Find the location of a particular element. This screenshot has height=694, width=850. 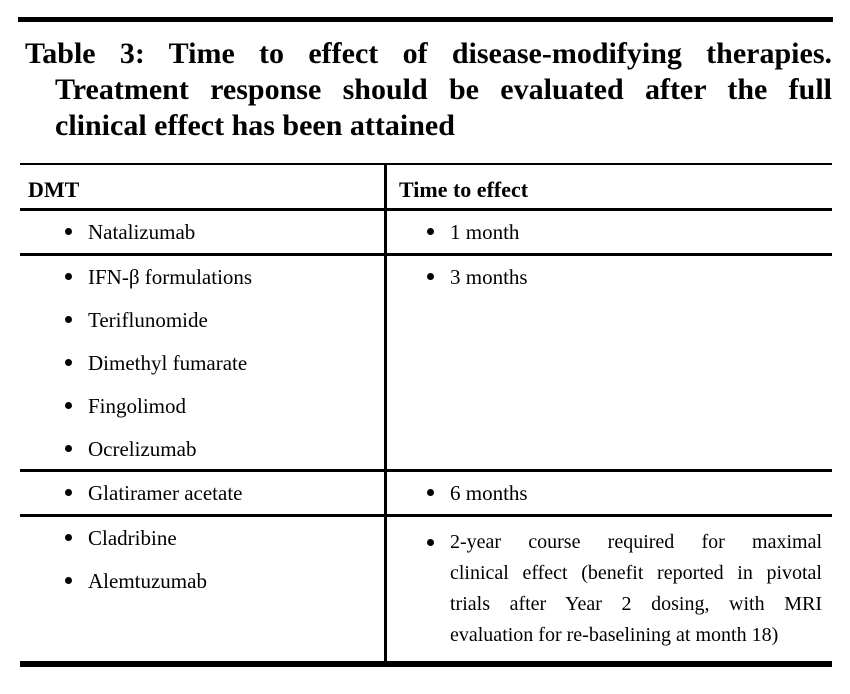

time-value: 3 months is located at coordinates (489, 277).